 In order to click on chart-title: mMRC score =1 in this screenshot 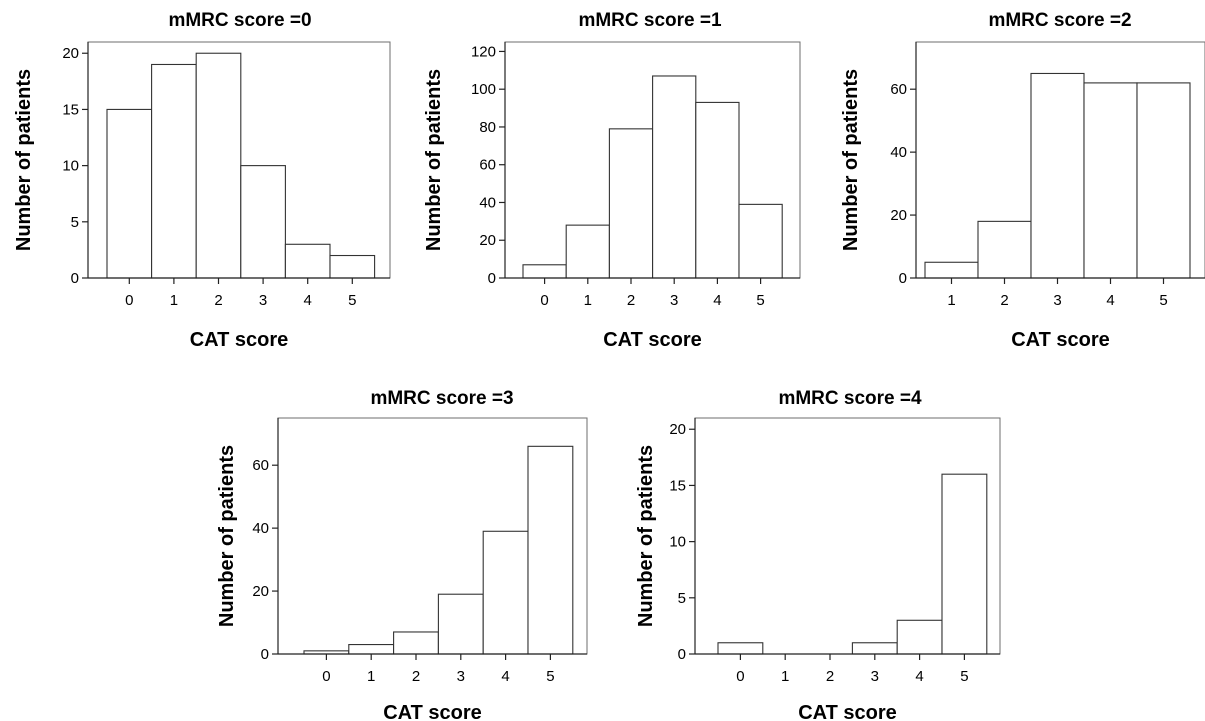, I will do `click(650, 20)`.